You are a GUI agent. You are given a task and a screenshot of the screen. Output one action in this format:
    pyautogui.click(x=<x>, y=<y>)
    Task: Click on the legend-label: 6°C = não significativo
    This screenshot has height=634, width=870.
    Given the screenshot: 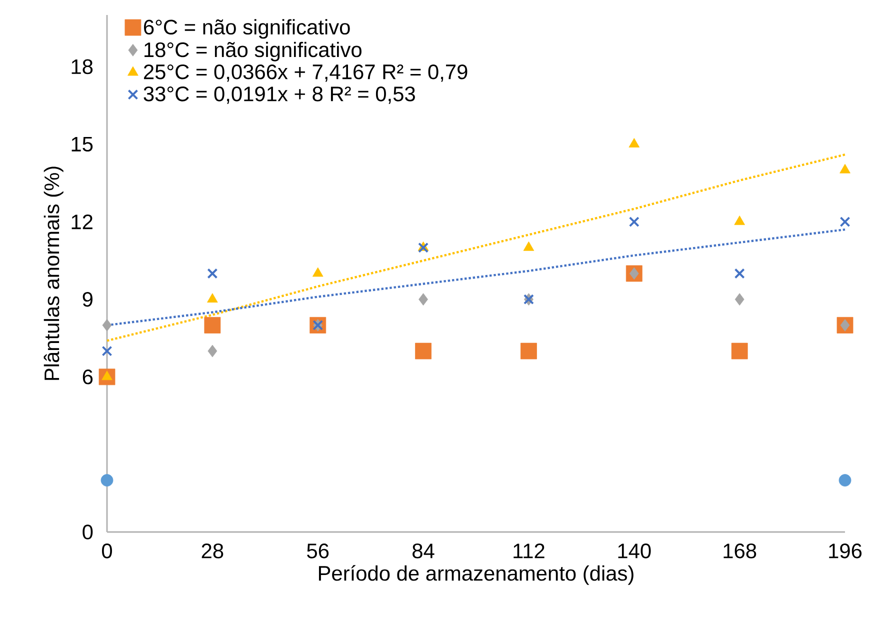 What is the action you would take?
    pyautogui.click(x=247, y=29)
    